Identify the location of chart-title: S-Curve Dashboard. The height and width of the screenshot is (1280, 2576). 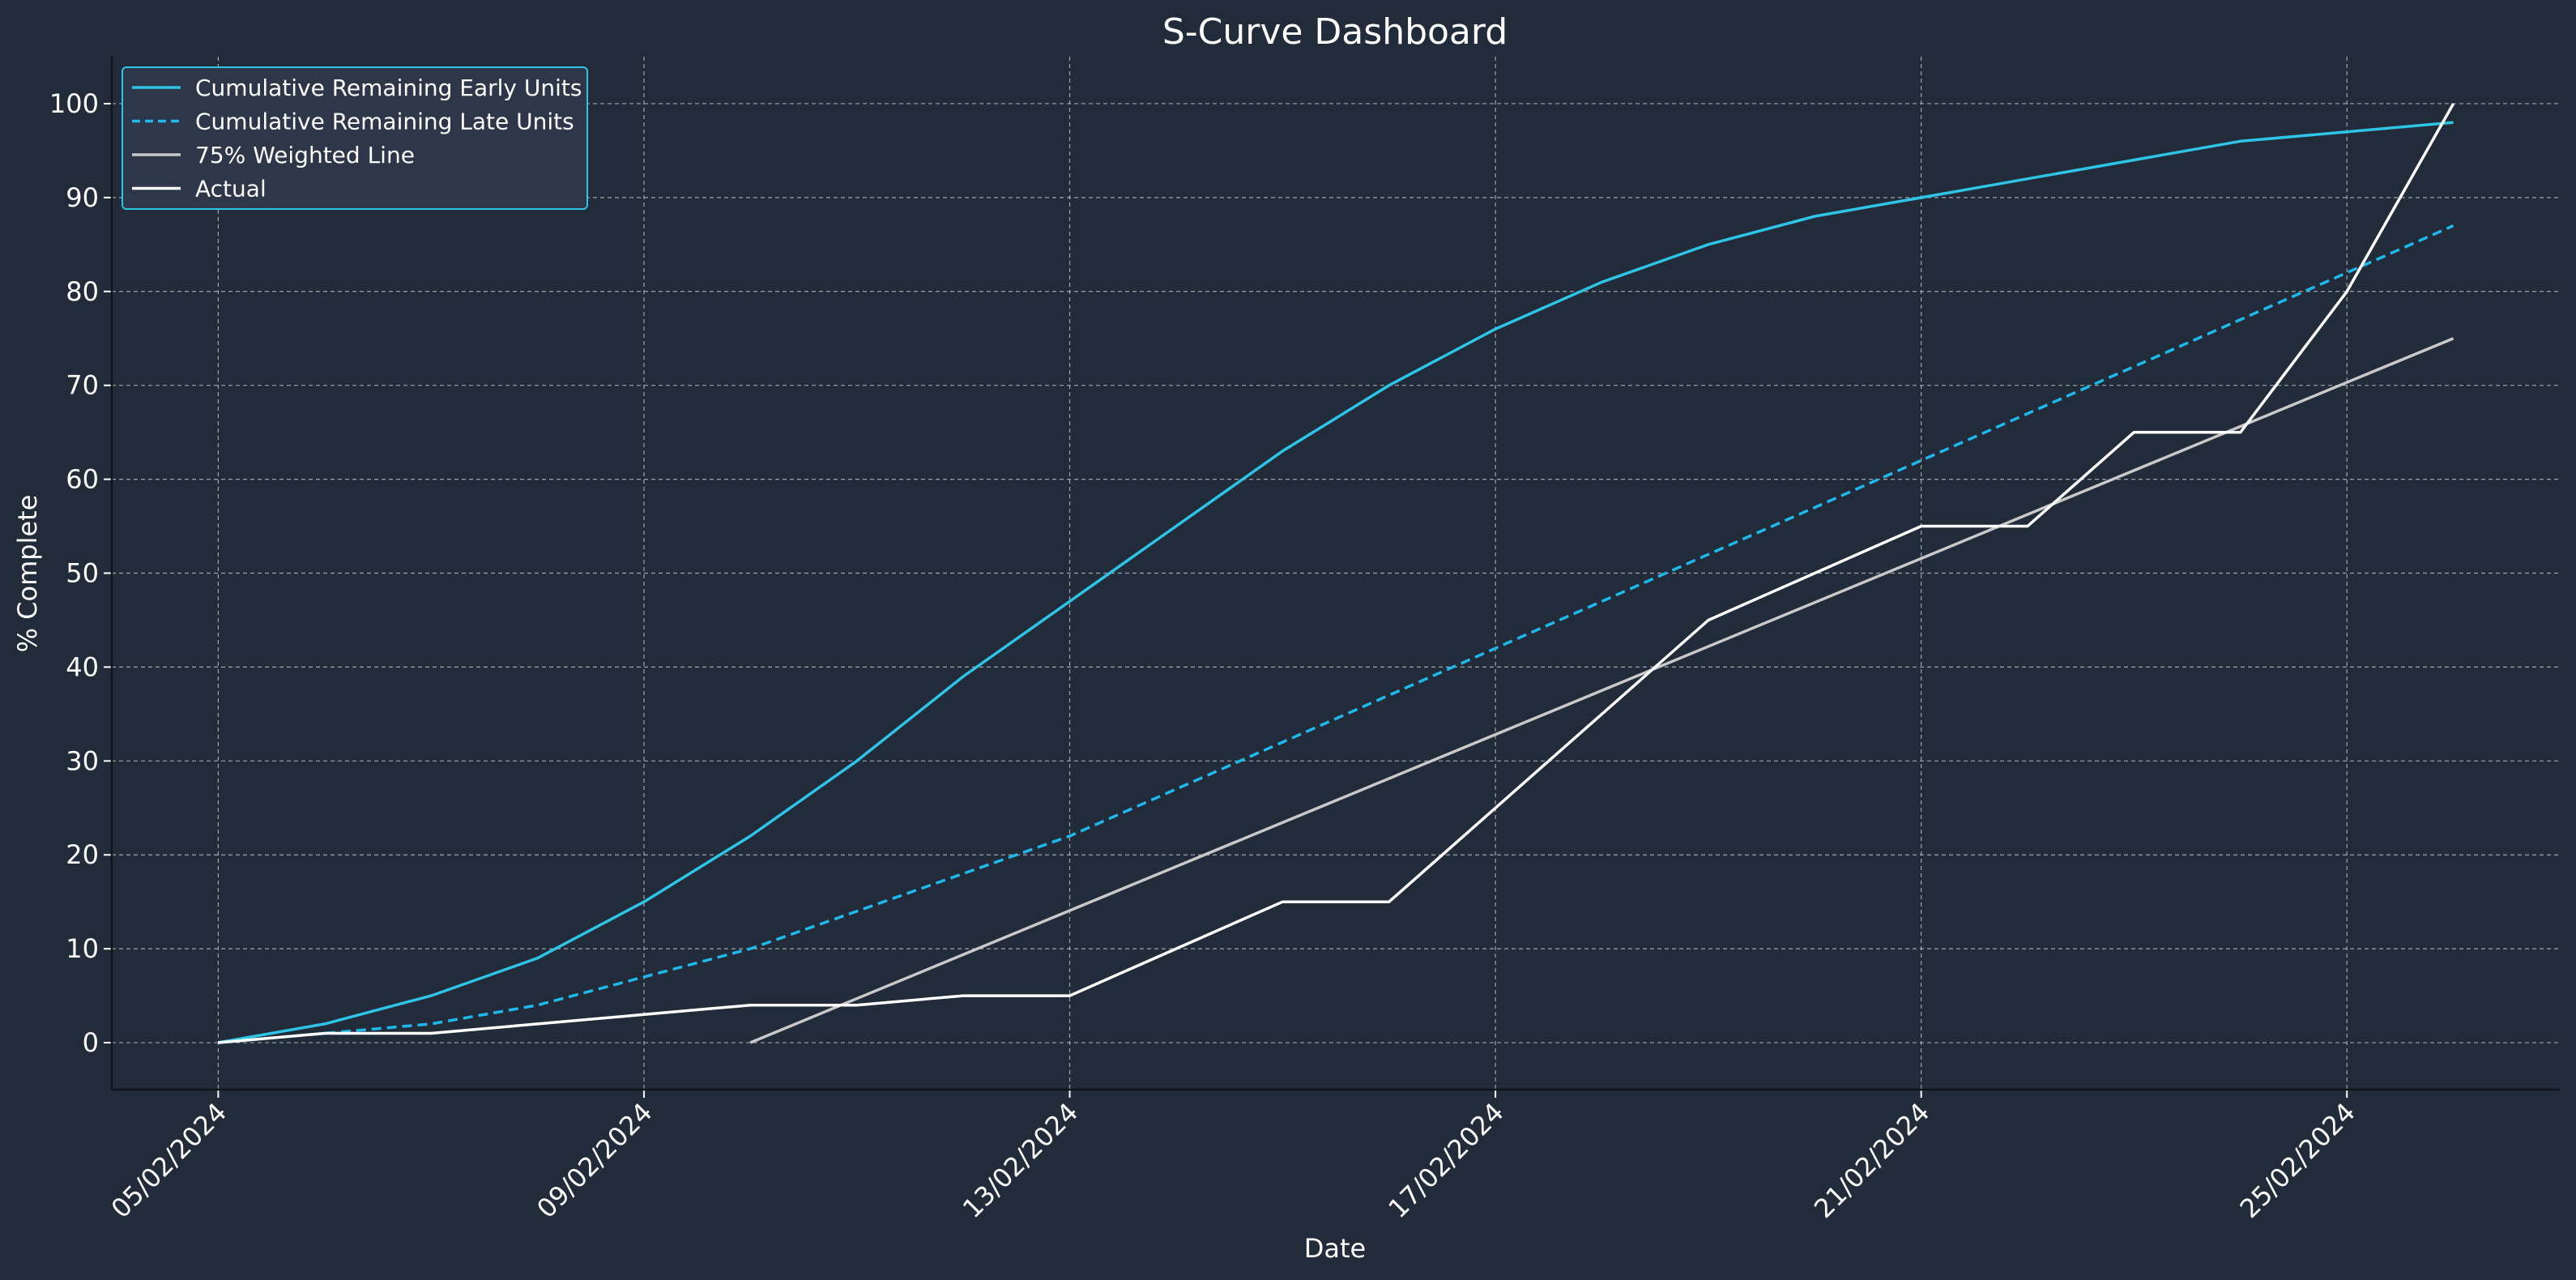
(1335, 32).